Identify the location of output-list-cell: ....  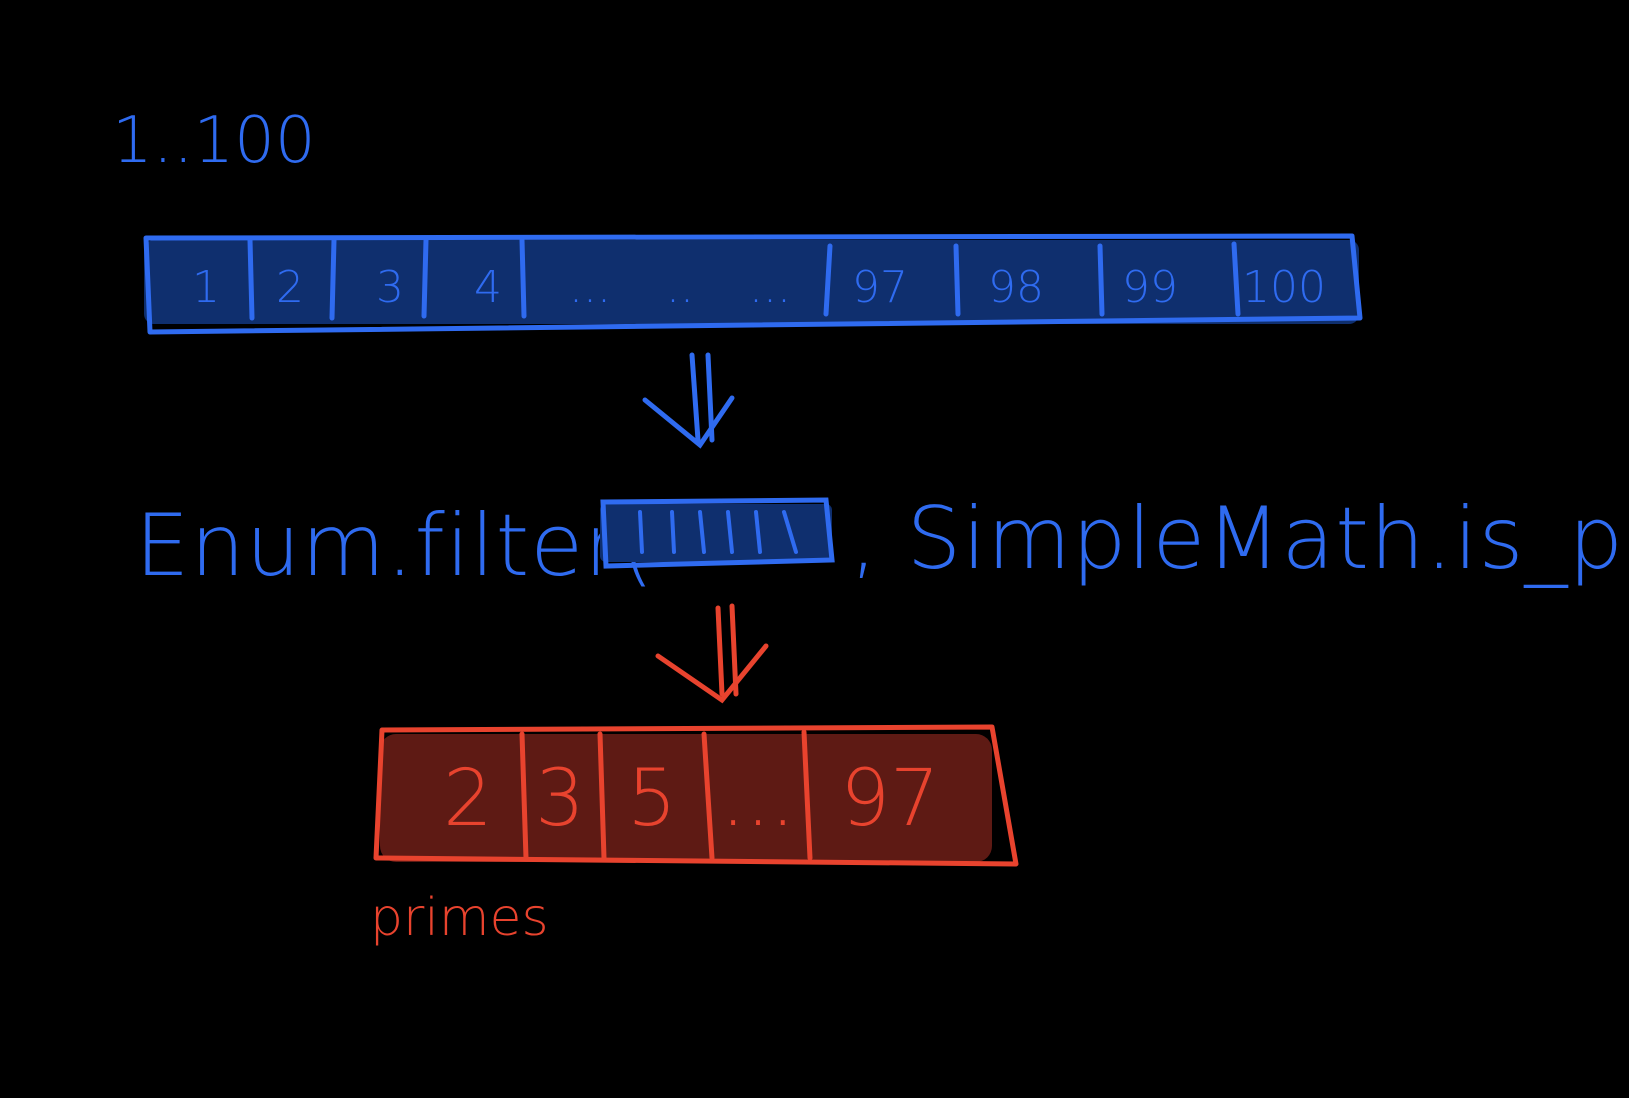
(758, 799).